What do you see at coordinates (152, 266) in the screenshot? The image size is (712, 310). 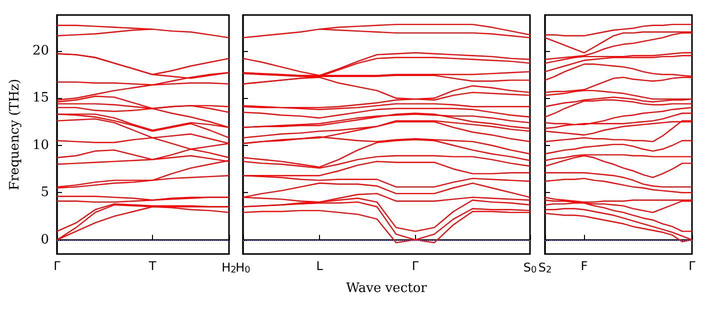 I see `x-tick-label: T` at bounding box center [152, 266].